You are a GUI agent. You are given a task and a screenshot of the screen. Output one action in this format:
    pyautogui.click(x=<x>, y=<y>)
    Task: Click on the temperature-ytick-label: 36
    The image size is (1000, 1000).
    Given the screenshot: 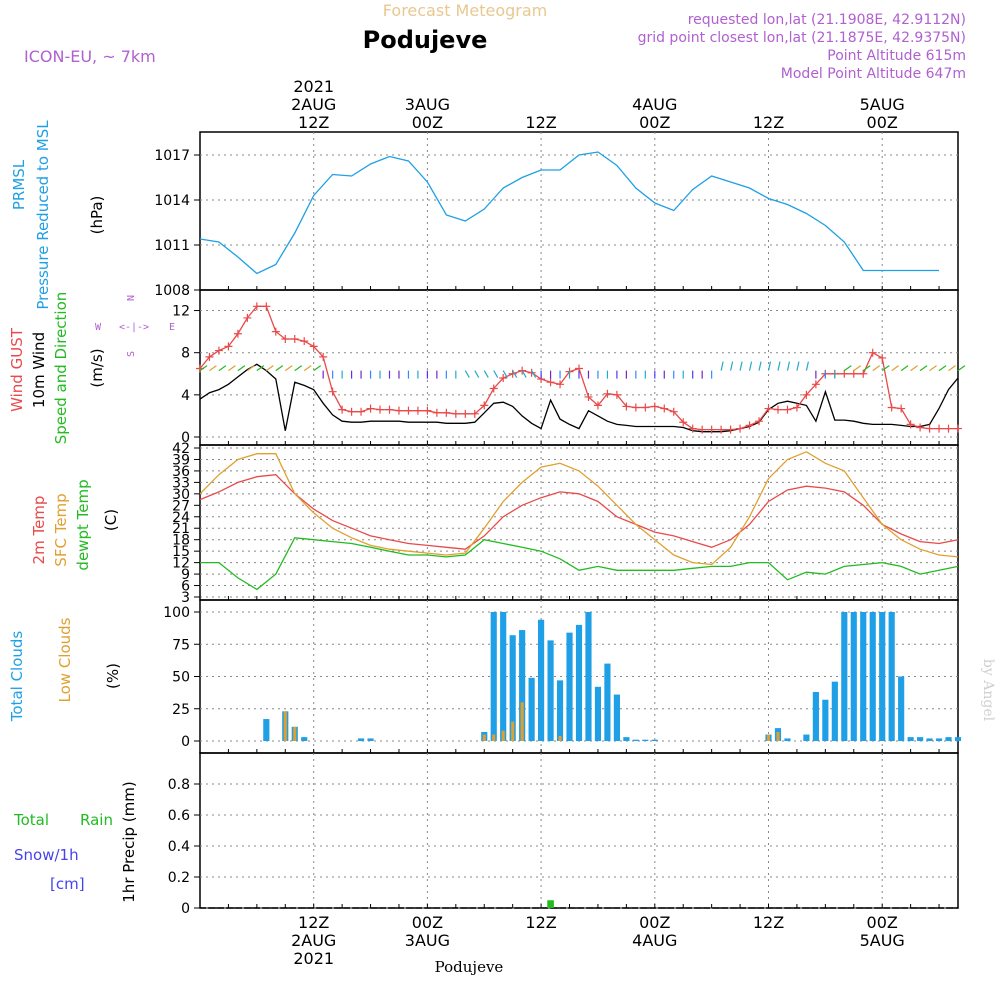 What is the action you would take?
    pyautogui.click(x=181, y=472)
    